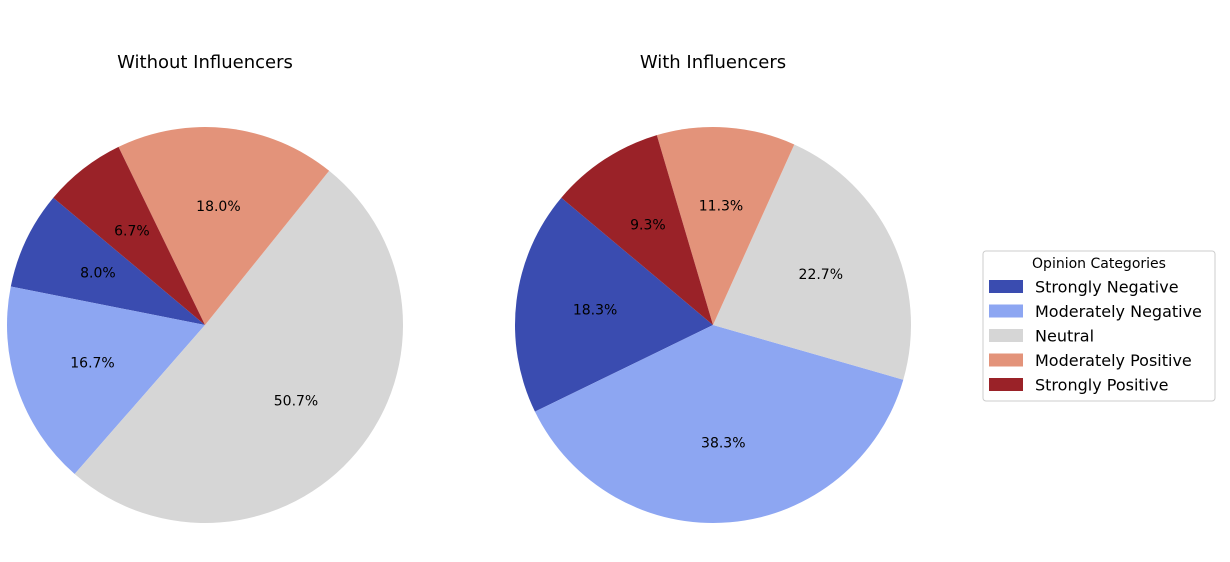  I want to click on chart-title-without-influencers: Without Influencers, so click(205, 62).